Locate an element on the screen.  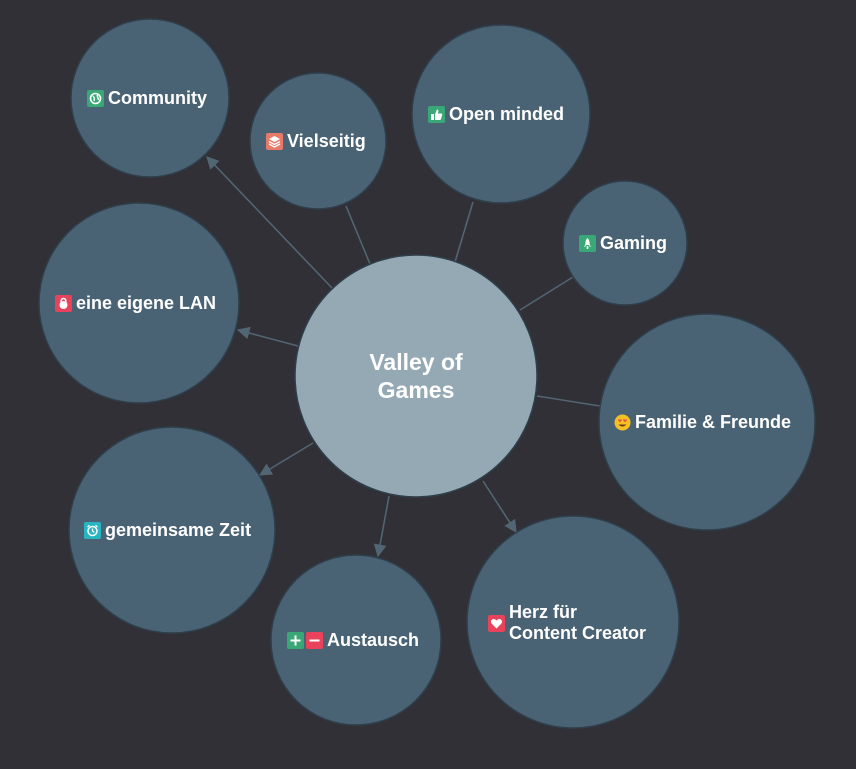
label-open-minded: Open minded is located at coordinates (496, 114).